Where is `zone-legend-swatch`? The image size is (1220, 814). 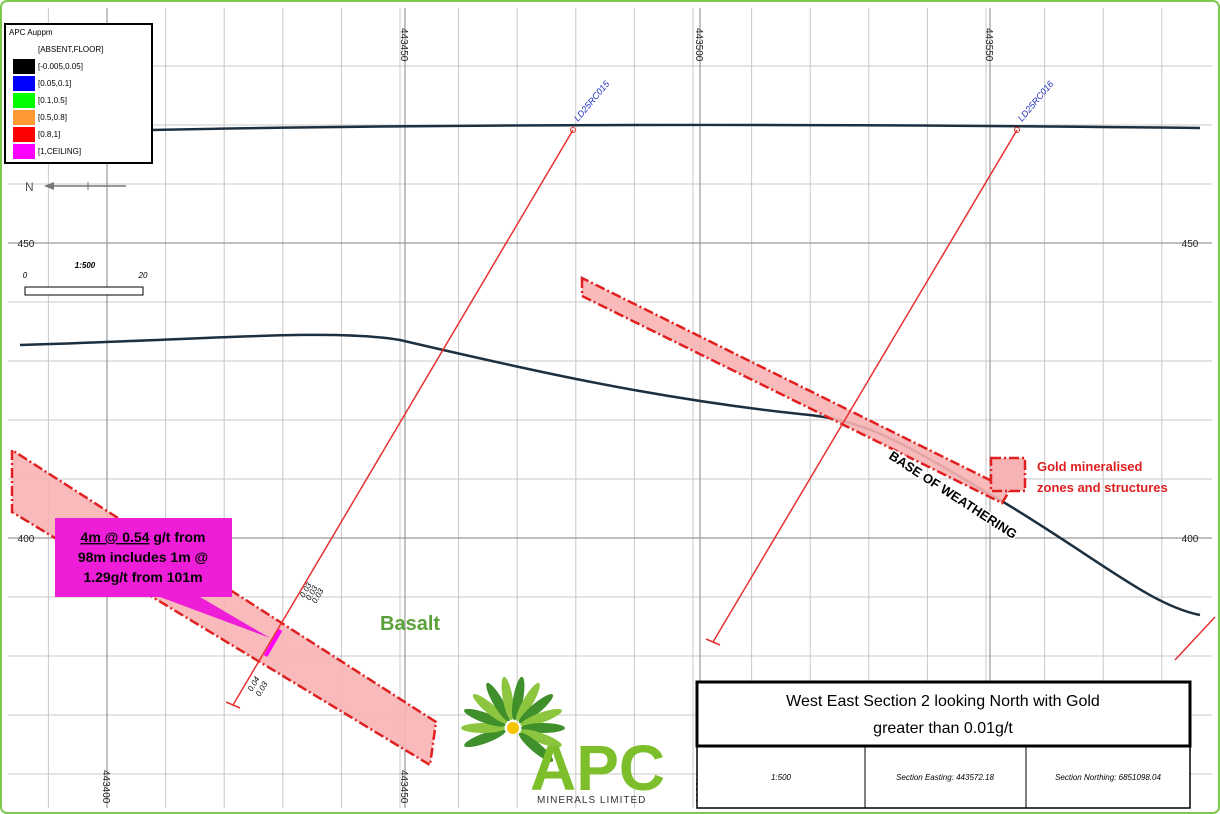
zone-legend-swatch is located at coordinates (1008, 474).